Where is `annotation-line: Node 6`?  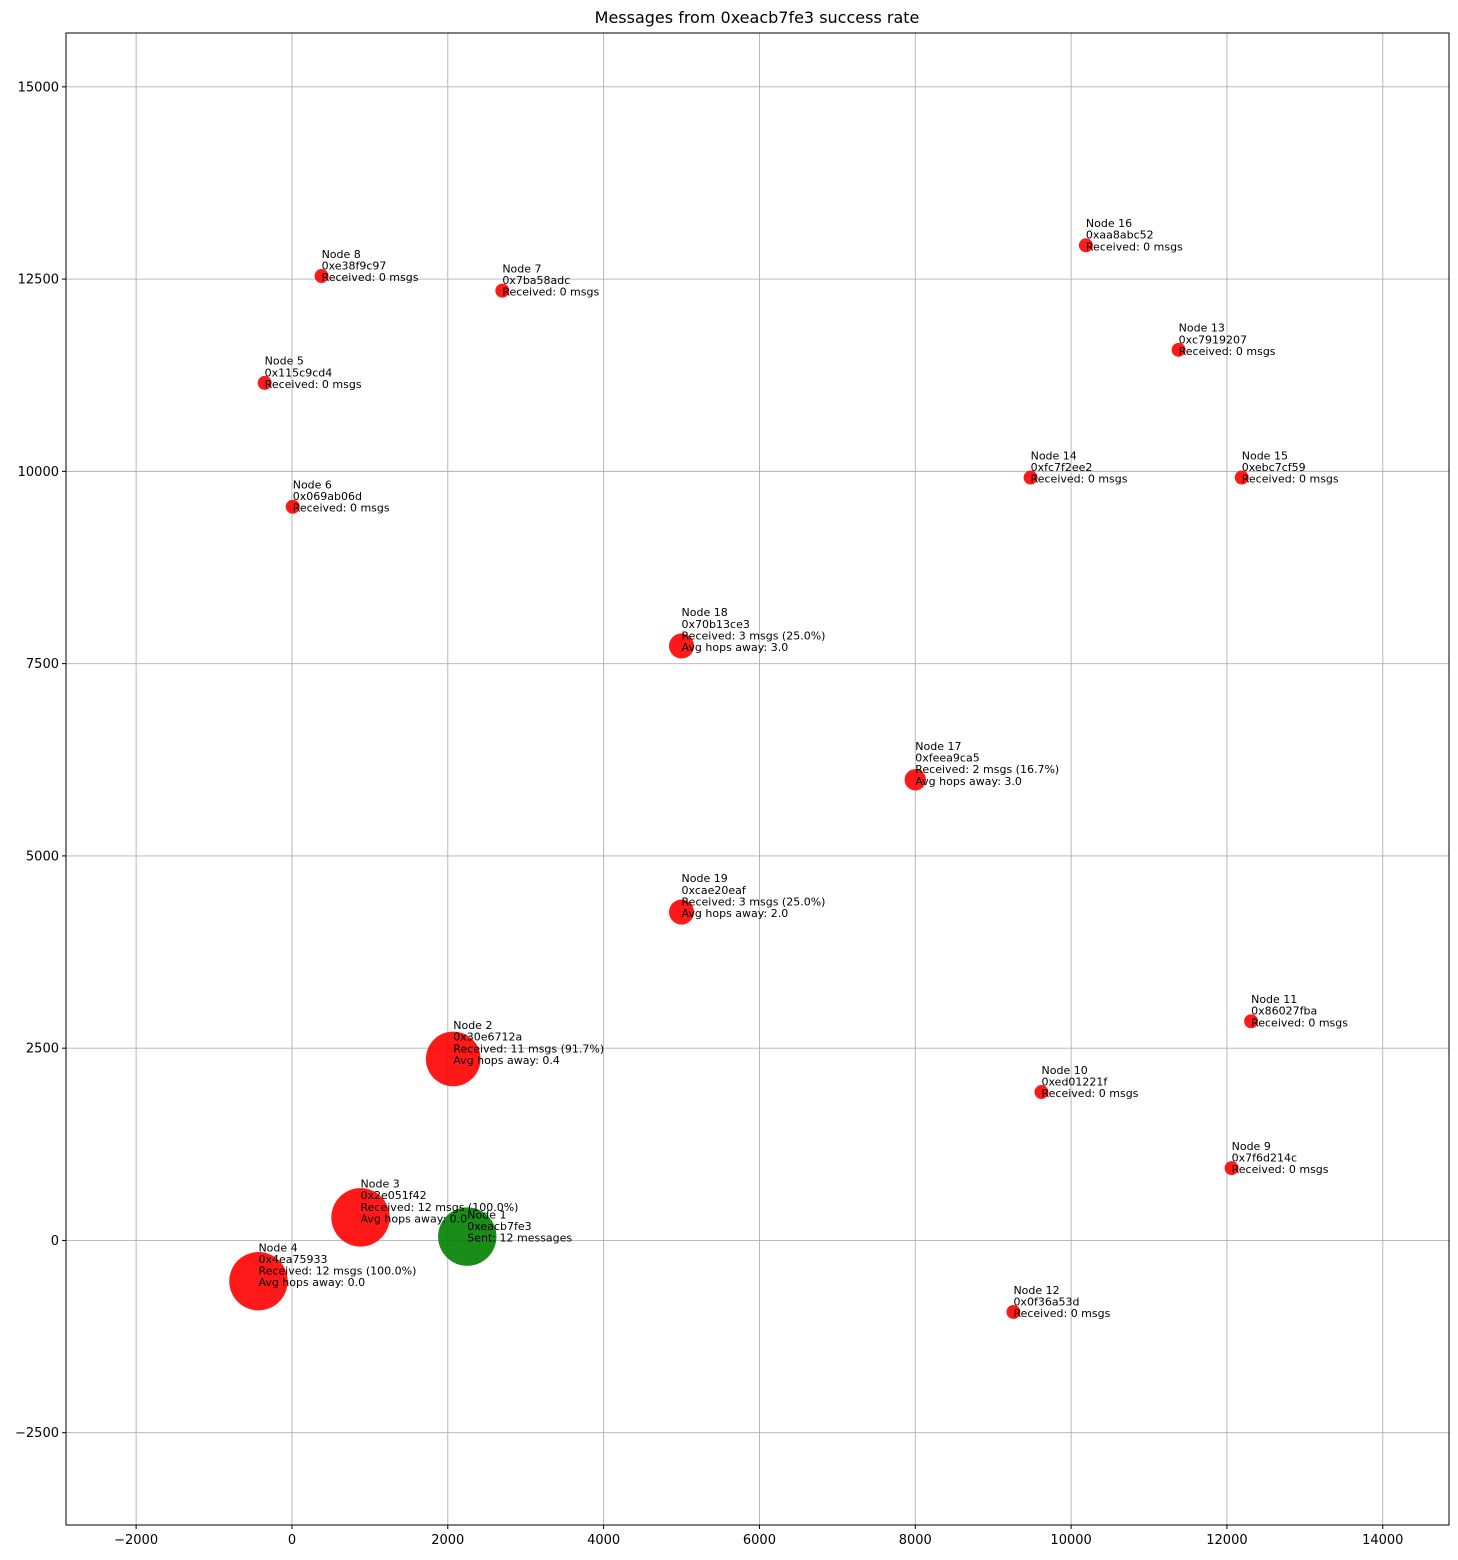
annotation-line: Node 6 is located at coordinates (312, 485).